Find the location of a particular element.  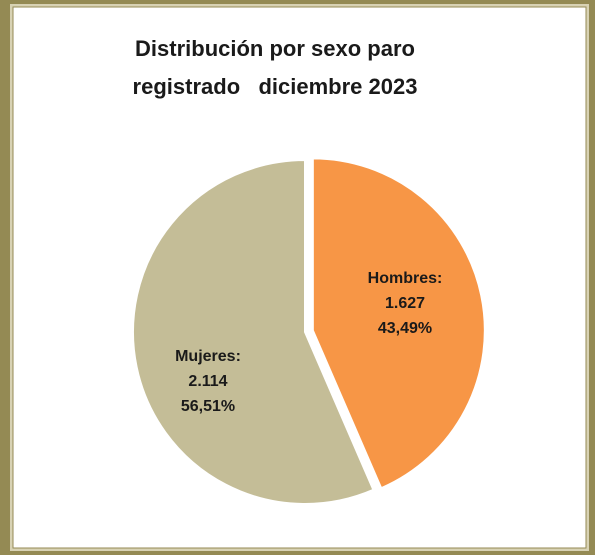

slice-value: 1.627 is located at coordinates (405, 303).